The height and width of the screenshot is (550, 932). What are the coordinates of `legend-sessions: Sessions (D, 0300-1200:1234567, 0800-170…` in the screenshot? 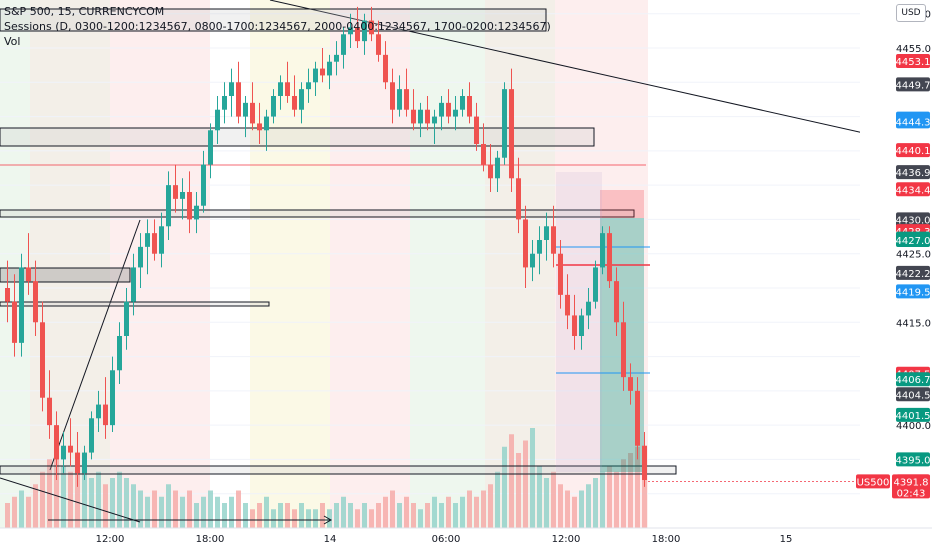 It's located at (277, 26).